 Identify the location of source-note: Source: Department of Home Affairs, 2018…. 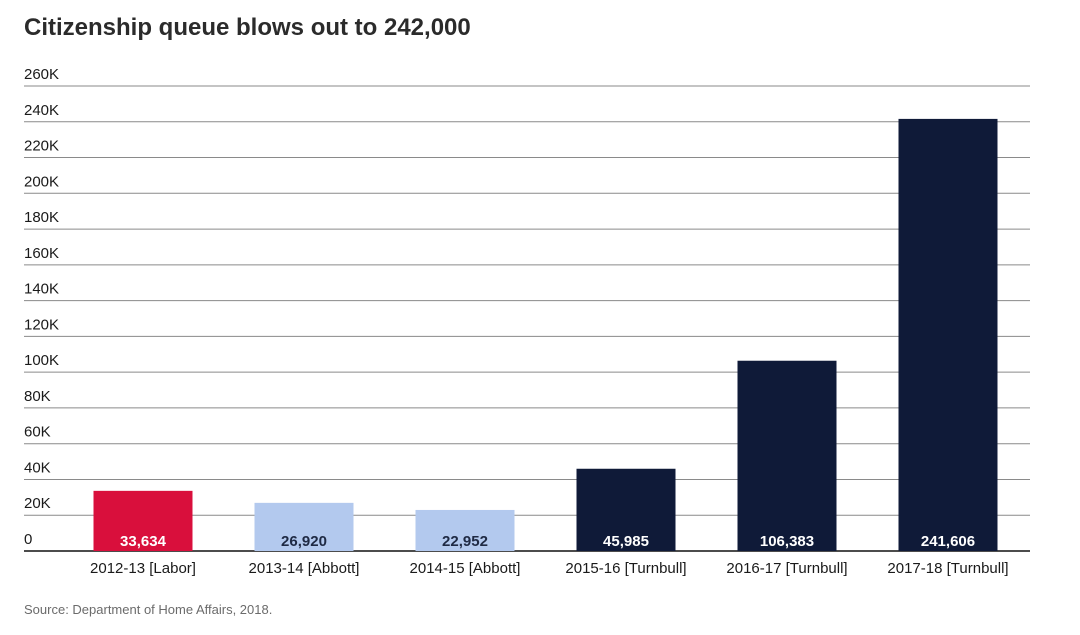
(148, 609).